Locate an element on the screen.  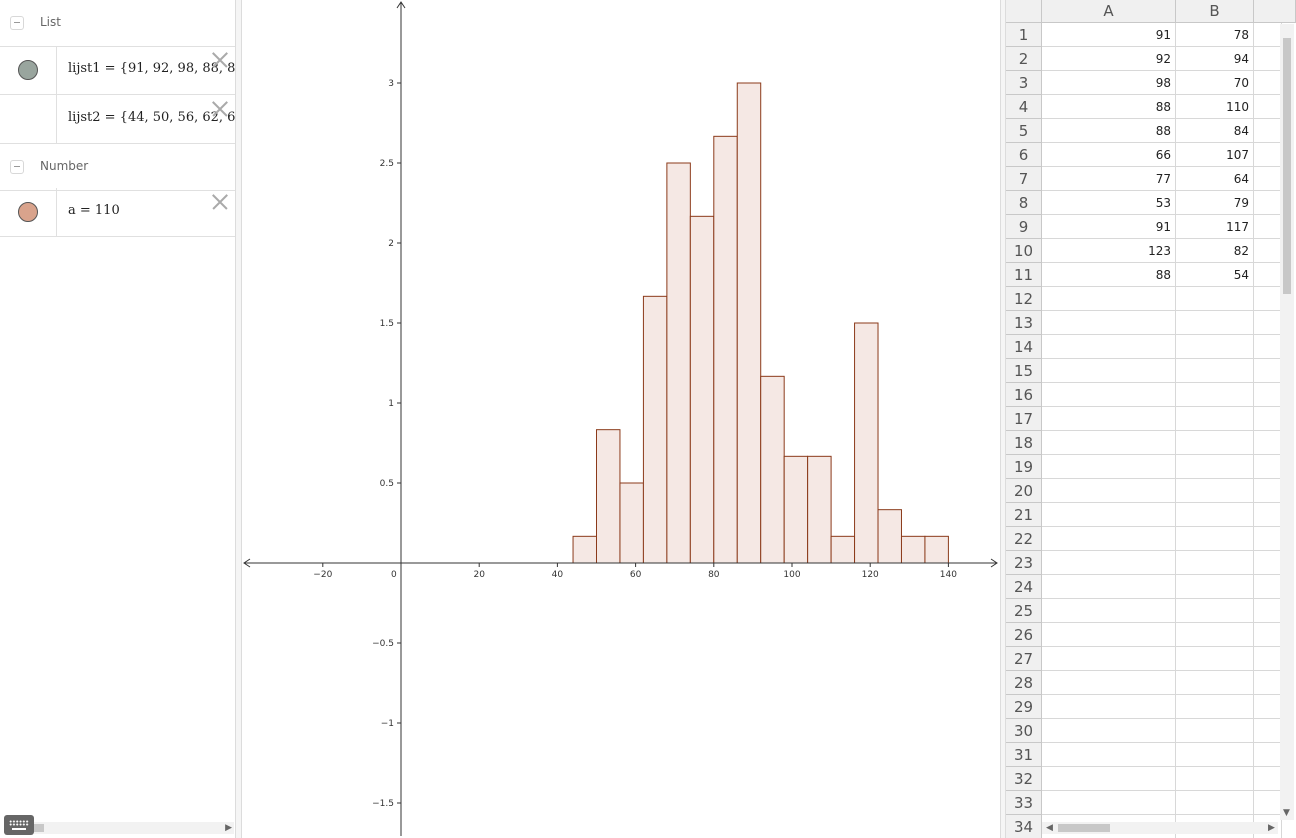
spreadsheet-cell: 92 is located at coordinates (1109, 59).